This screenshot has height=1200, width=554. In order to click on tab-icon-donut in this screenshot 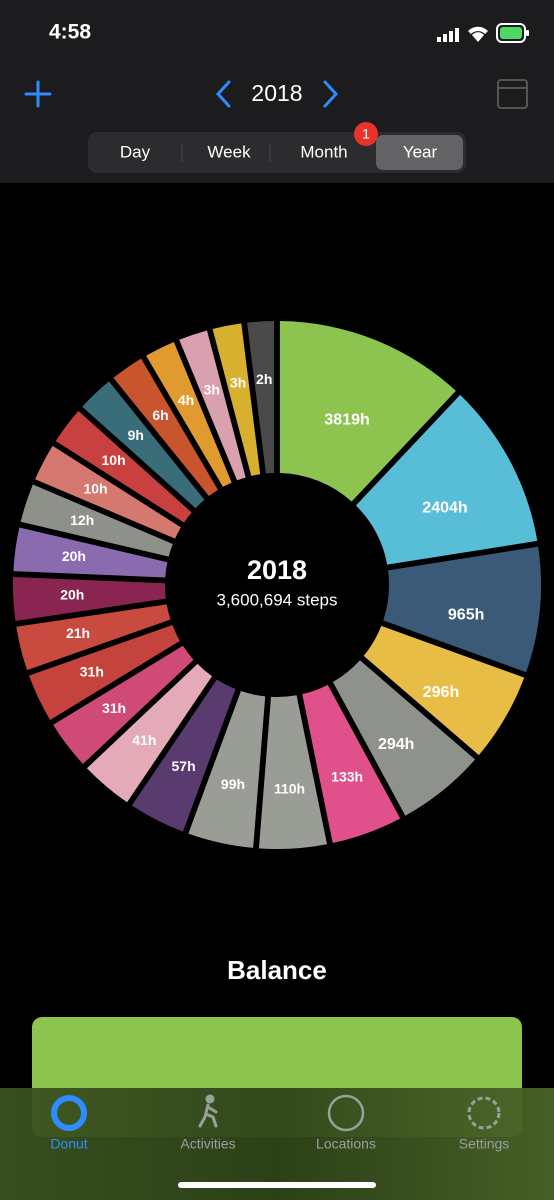, I will do `click(69, 1113)`.